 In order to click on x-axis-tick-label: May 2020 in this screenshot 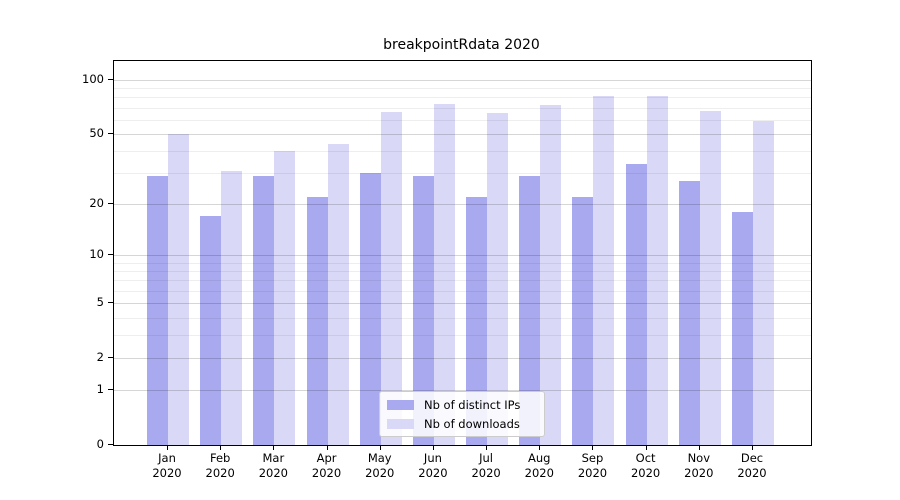, I will do `click(380, 466)`.